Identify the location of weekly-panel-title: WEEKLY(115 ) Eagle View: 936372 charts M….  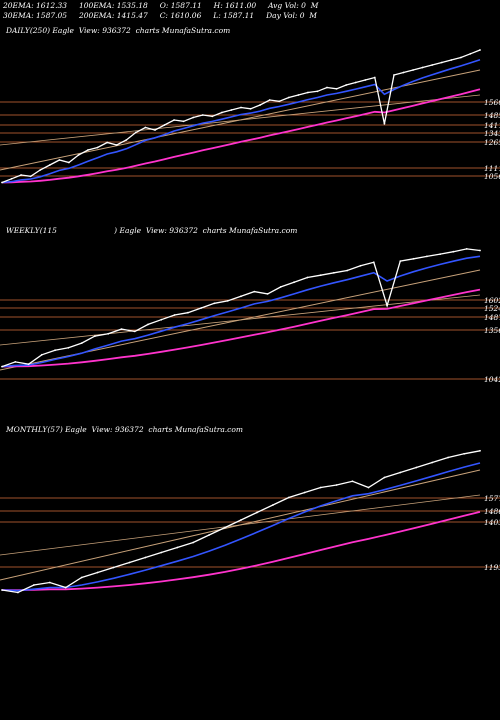
(152, 230).